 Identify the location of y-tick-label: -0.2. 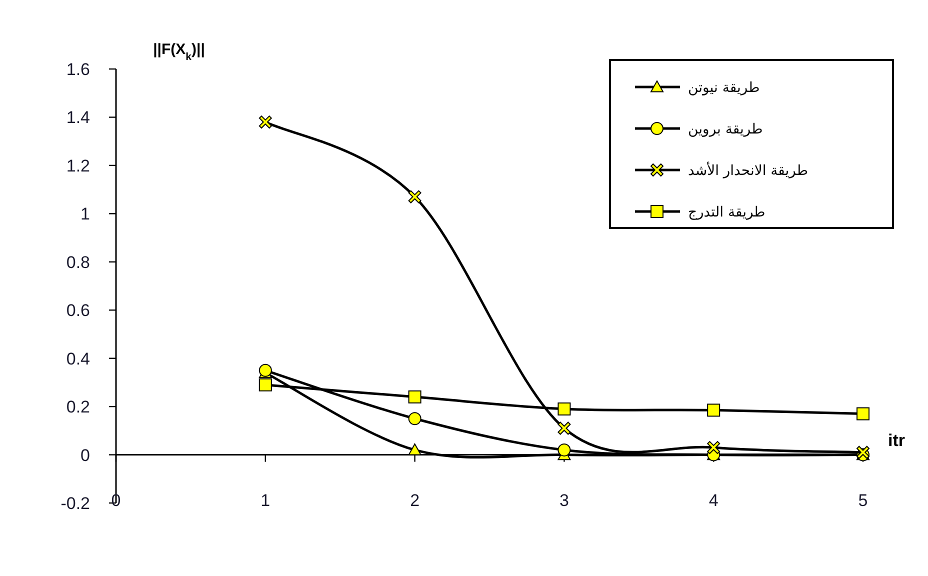
(75, 503).